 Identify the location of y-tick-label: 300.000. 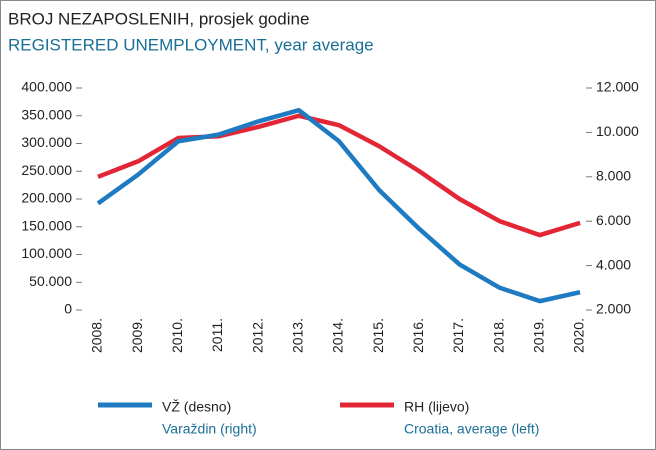
(46, 142).